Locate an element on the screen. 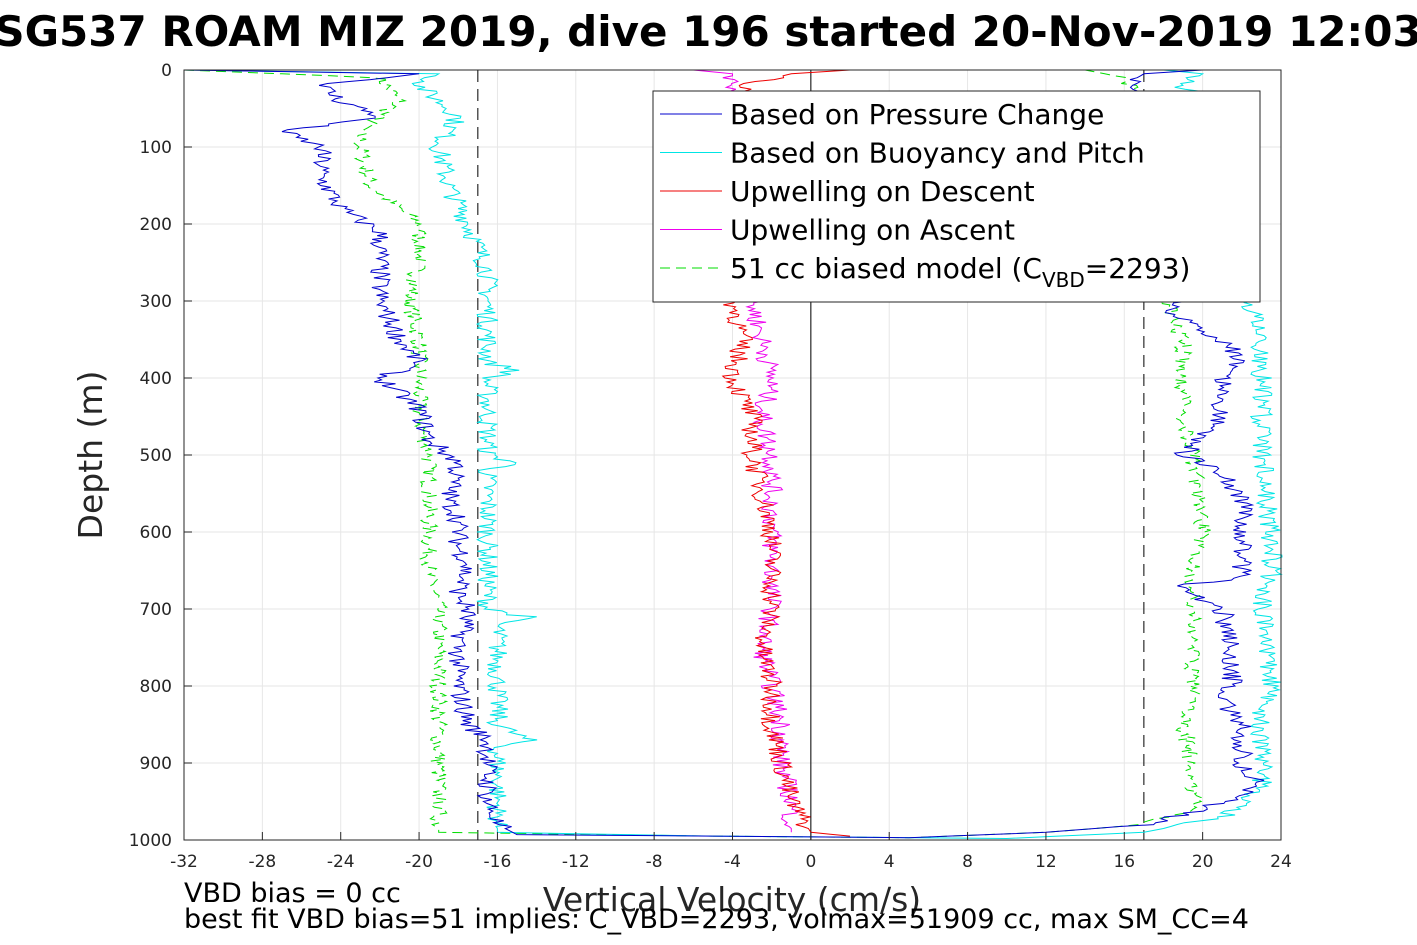  y-tick-label: 1000 is located at coordinates (150, 841).